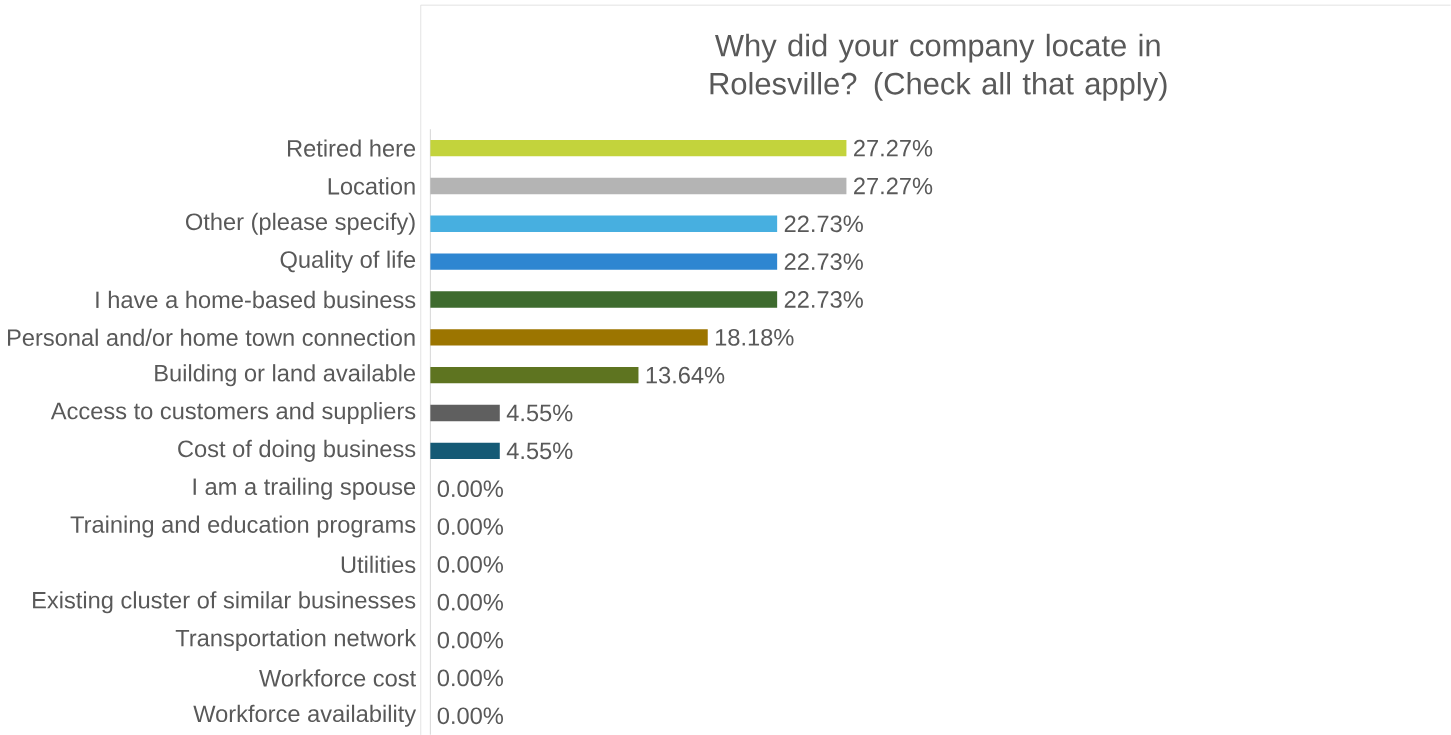 This screenshot has width=1451, height=735. I want to click on y-tick-label: Cost of doing business, so click(297, 450).